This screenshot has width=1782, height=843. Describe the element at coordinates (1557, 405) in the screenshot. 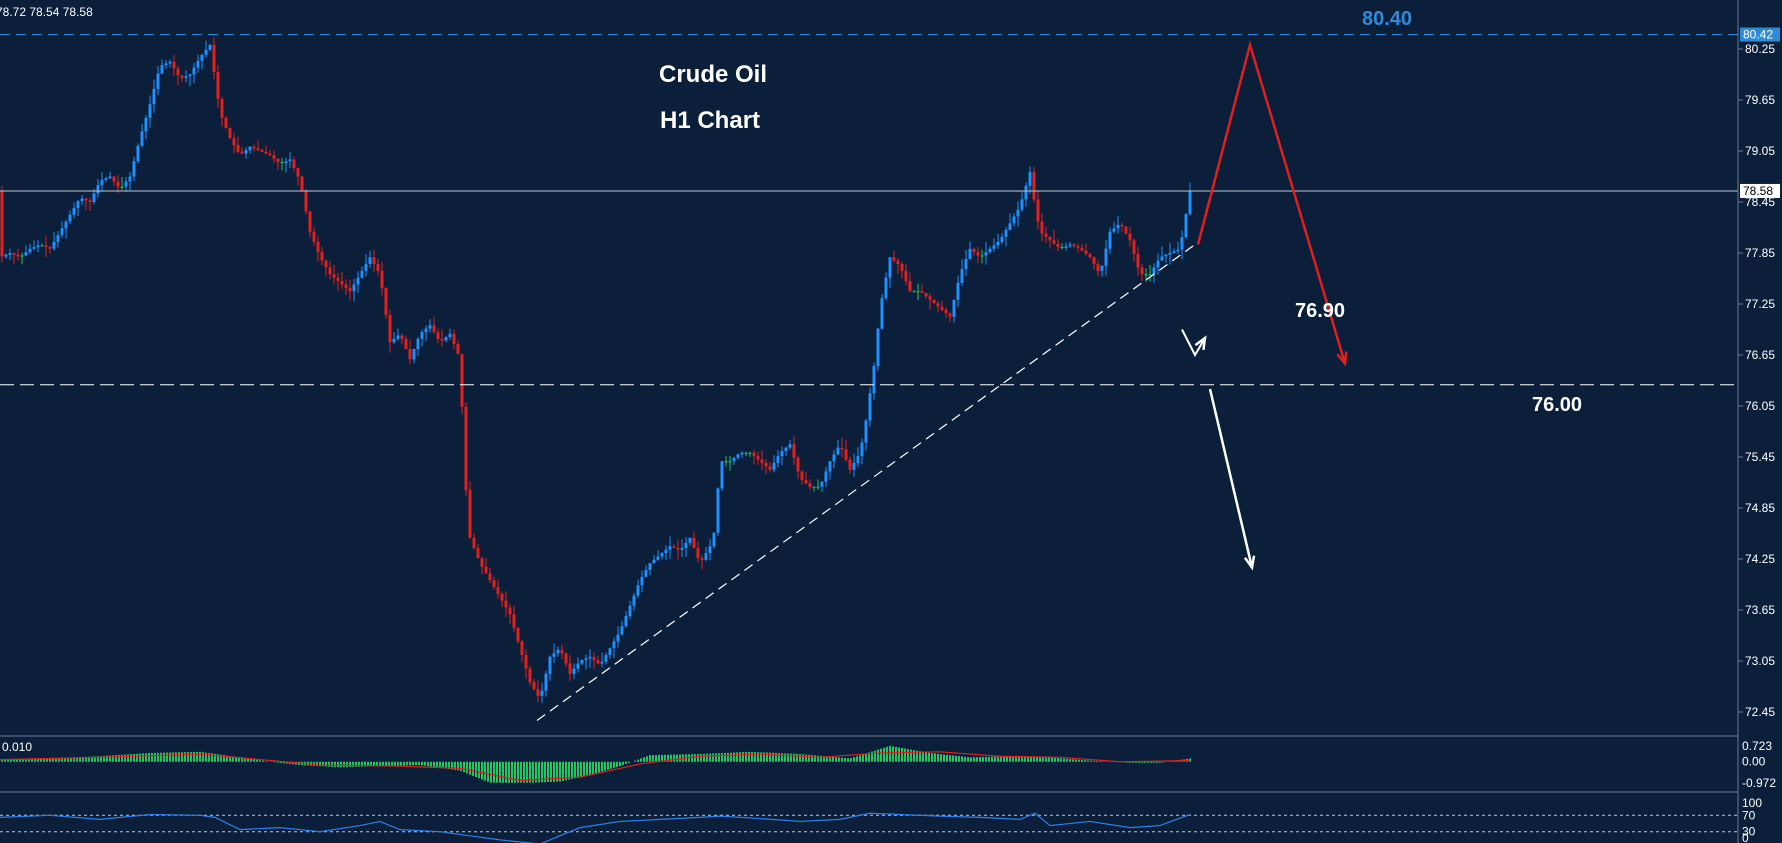

I see `level-annotation: 76.00` at that location.